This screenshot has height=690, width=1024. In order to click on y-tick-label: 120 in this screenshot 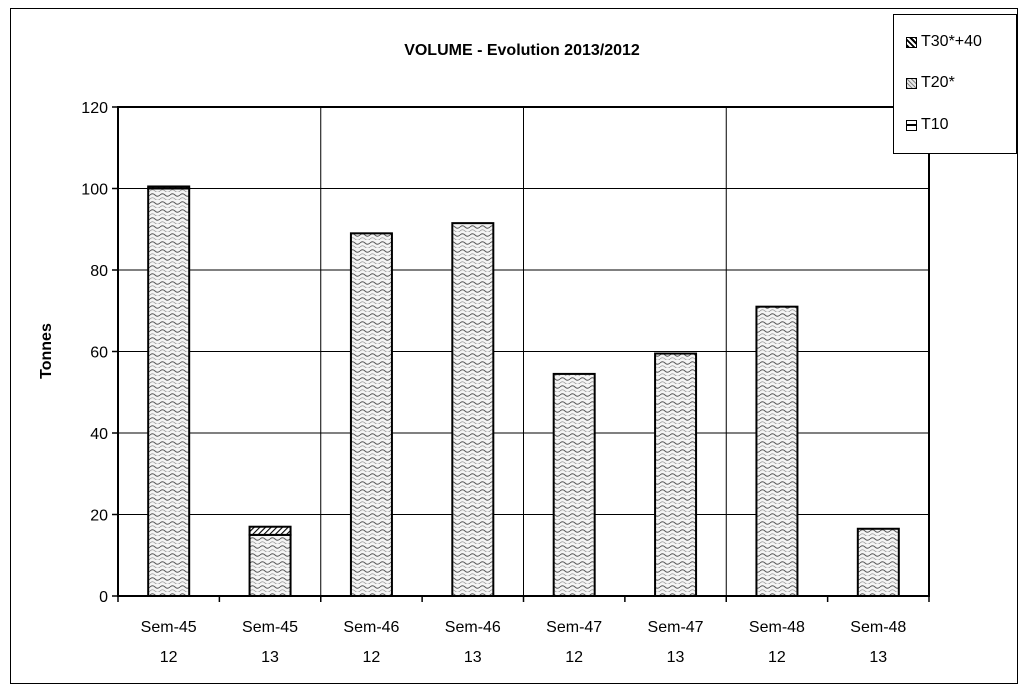, I will do `click(94, 108)`.